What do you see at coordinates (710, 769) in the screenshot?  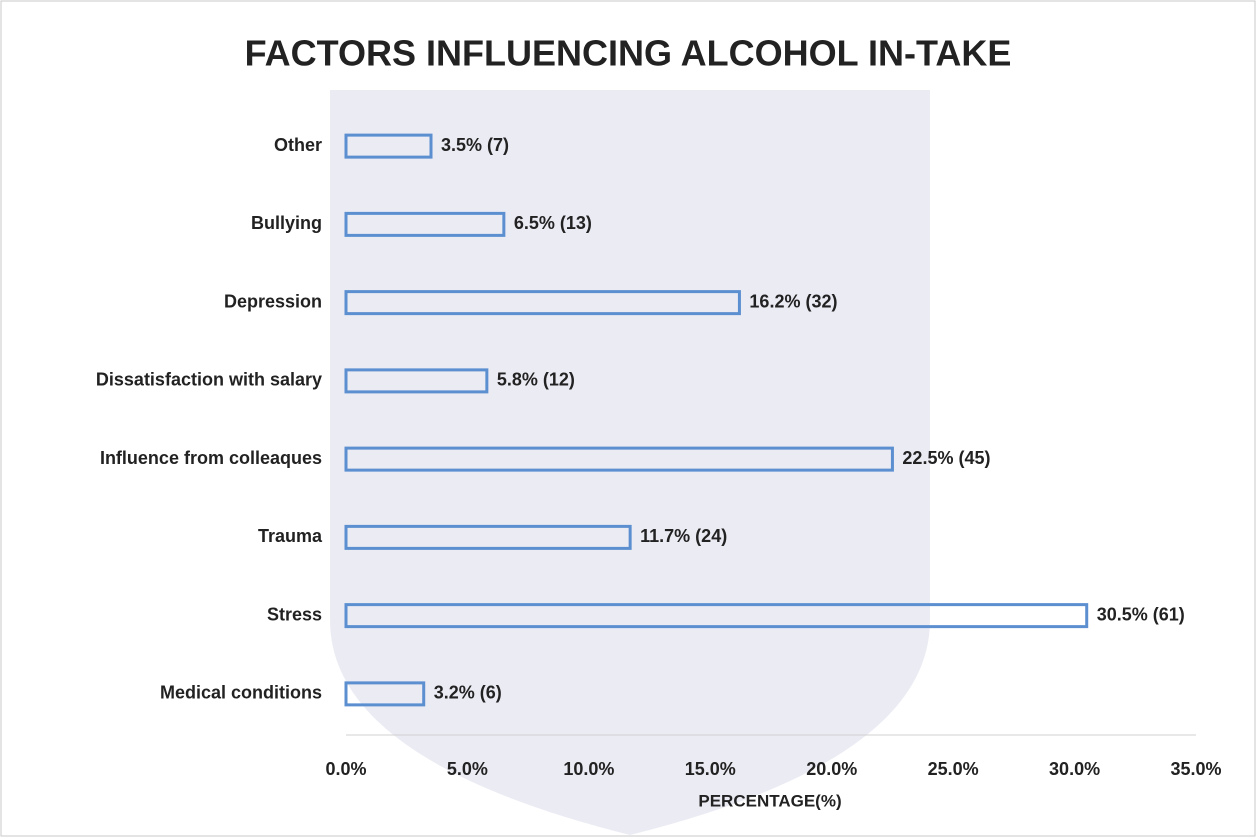 I see `x-tick-label: 15.0%` at bounding box center [710, 769].